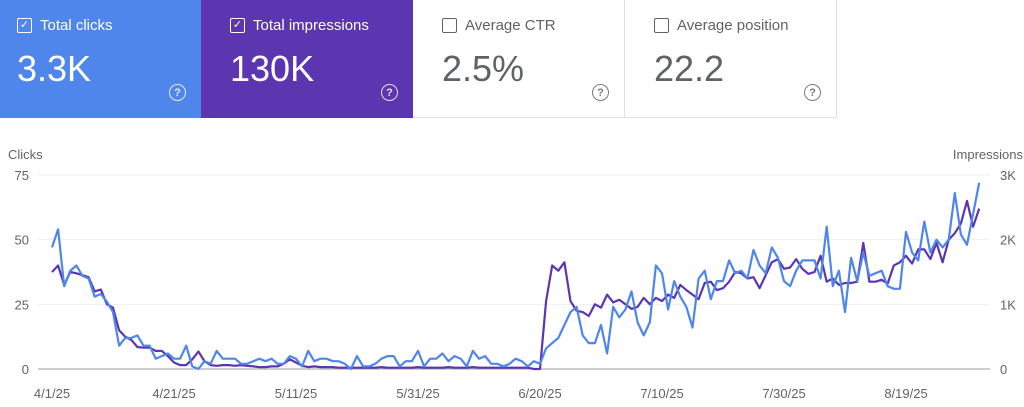  Describe the element at coordinates (22, 175) in the screenshot. I see `y-left-tick-label: 75` at that location.